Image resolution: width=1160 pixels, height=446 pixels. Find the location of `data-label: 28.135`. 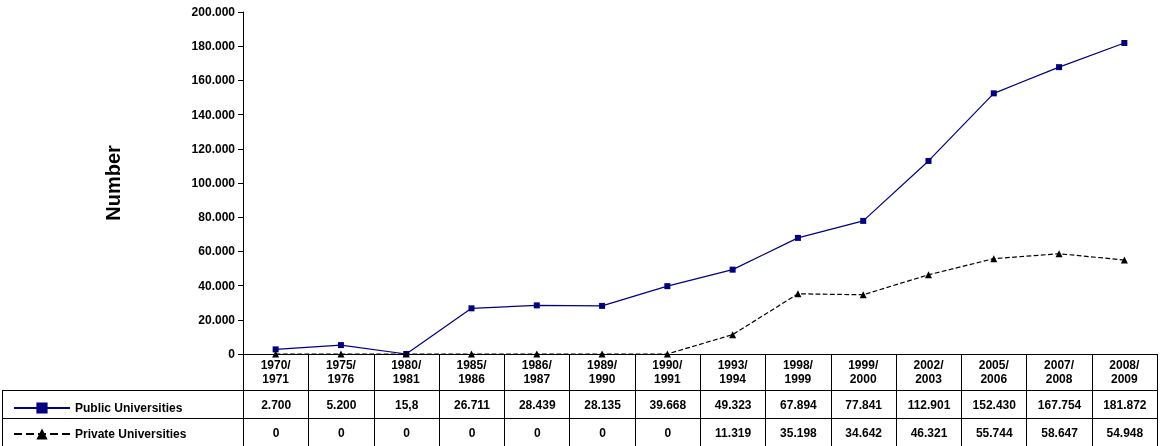

data-label: 28.135 is located at coordinates (602, 404).